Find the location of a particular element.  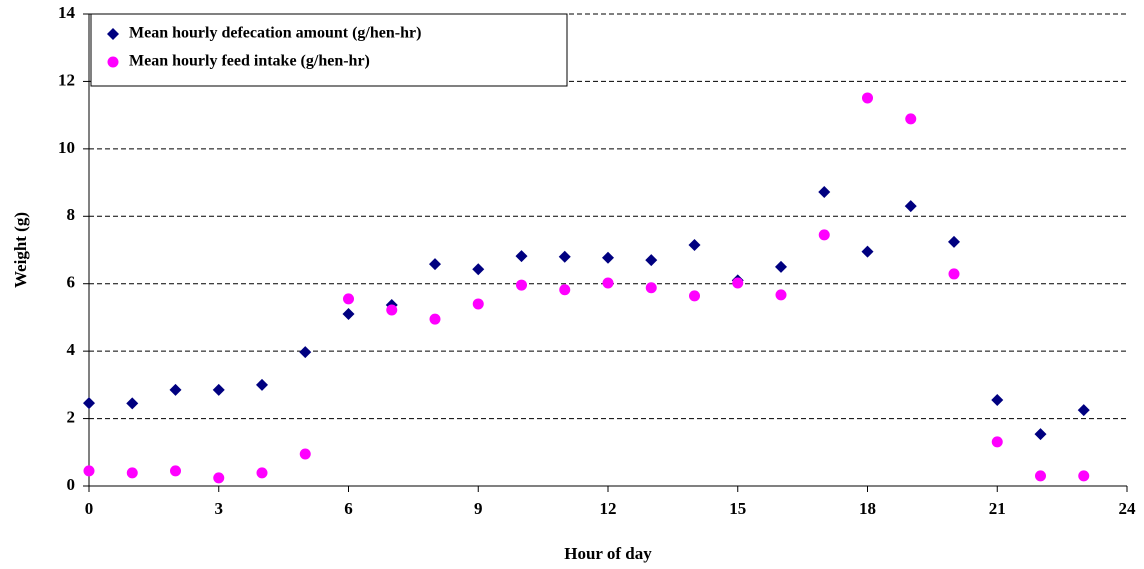

y-tick-label: 8 is located at coordinates (71, 214).